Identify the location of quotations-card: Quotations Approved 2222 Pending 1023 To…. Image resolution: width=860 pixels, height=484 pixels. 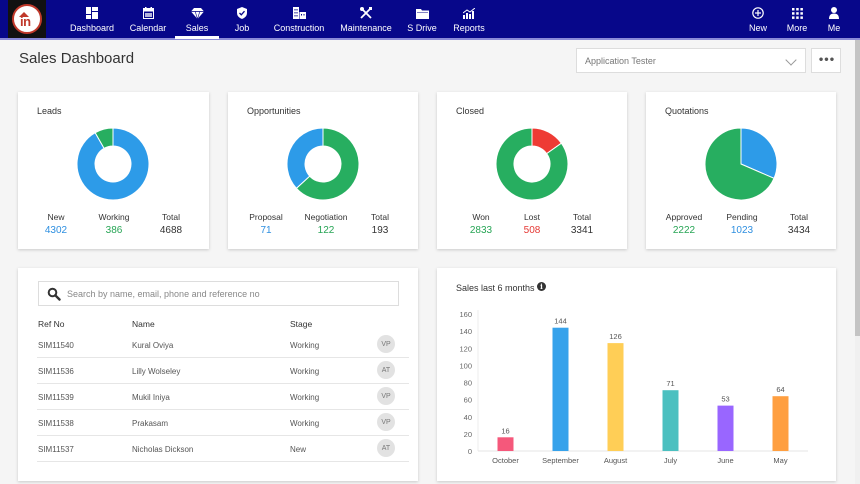
(741, 170).